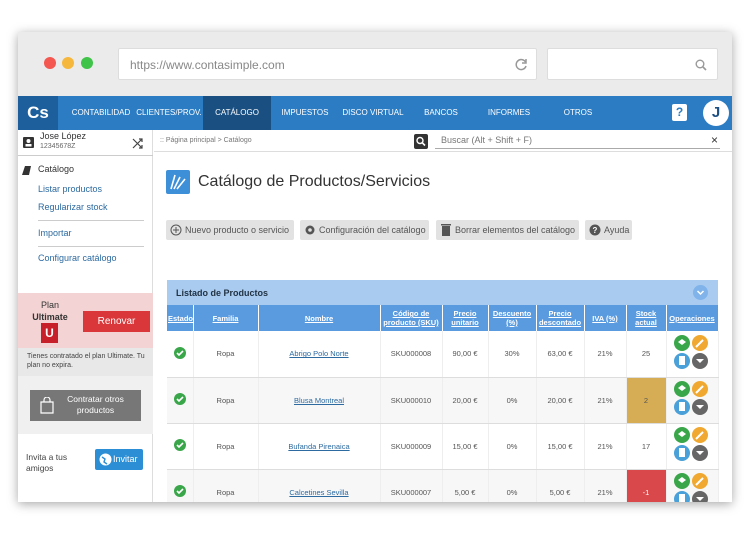  I want to click on help-toolbar-button: Ayuda?, so click(608, 230).